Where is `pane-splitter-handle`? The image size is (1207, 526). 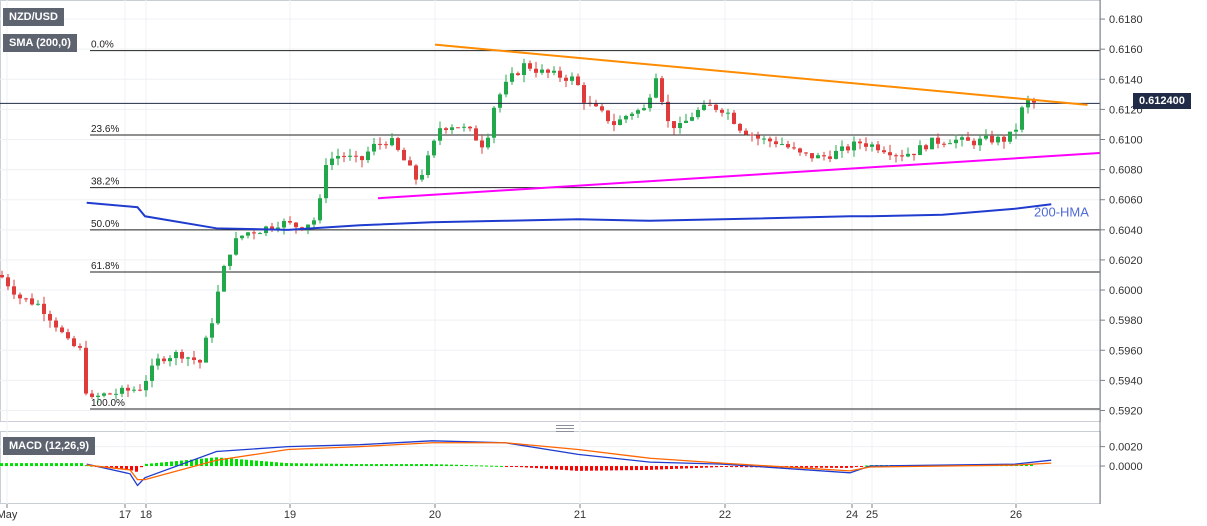
pane-splitter-handle is located at coordinates (565, 428).